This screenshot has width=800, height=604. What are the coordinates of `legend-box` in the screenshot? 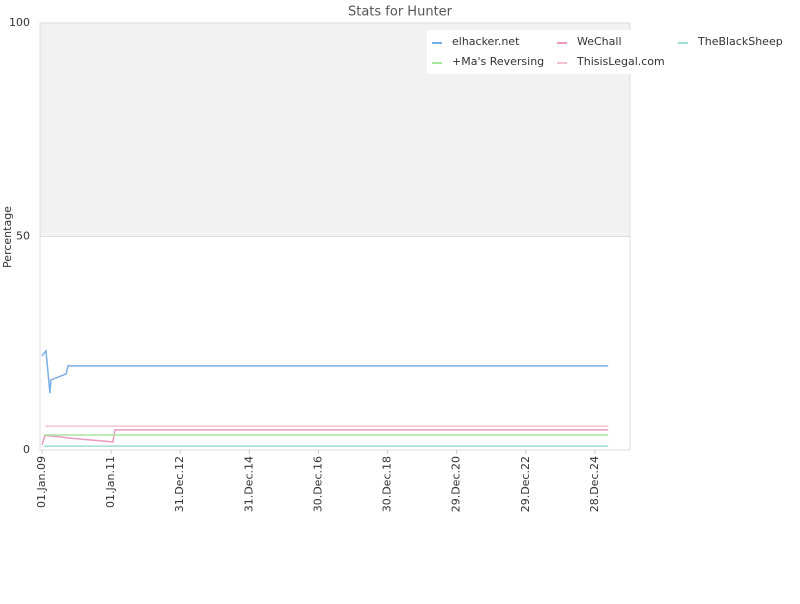 It's located at (547, 52).